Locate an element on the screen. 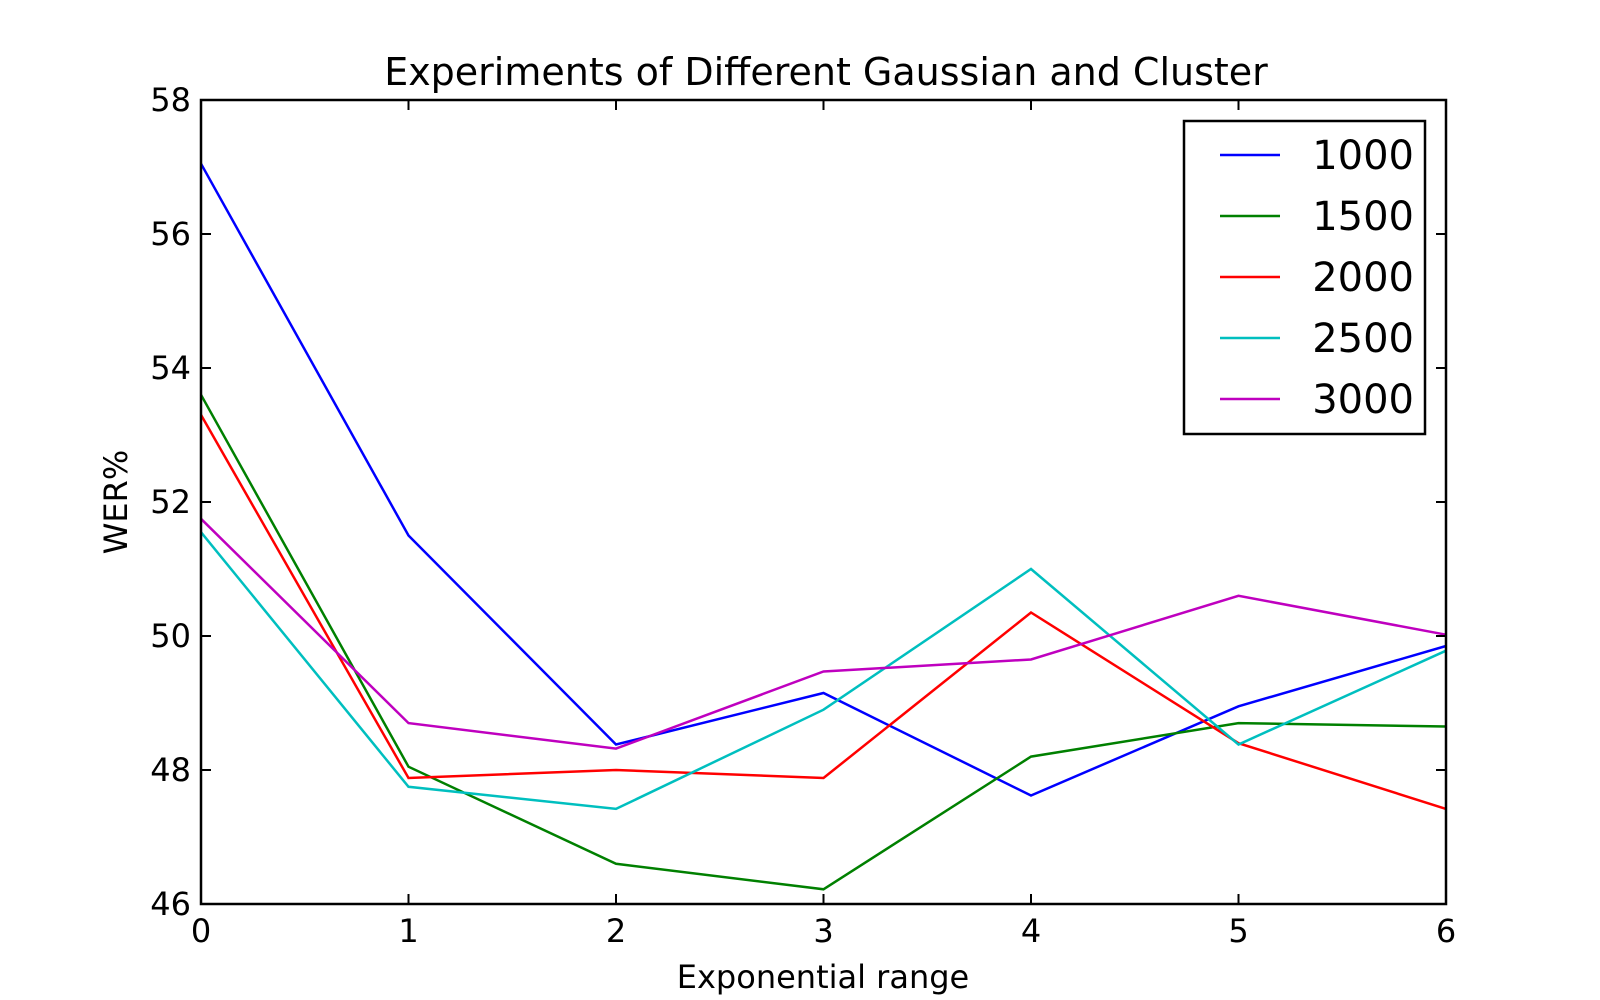  y-tick-label: 46 is located at coordinates (170, 904).